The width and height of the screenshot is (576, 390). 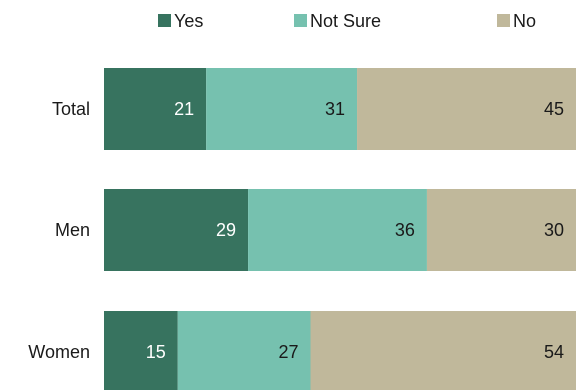 I want to click on category-label-men: Men, so click(x=72, y=230).